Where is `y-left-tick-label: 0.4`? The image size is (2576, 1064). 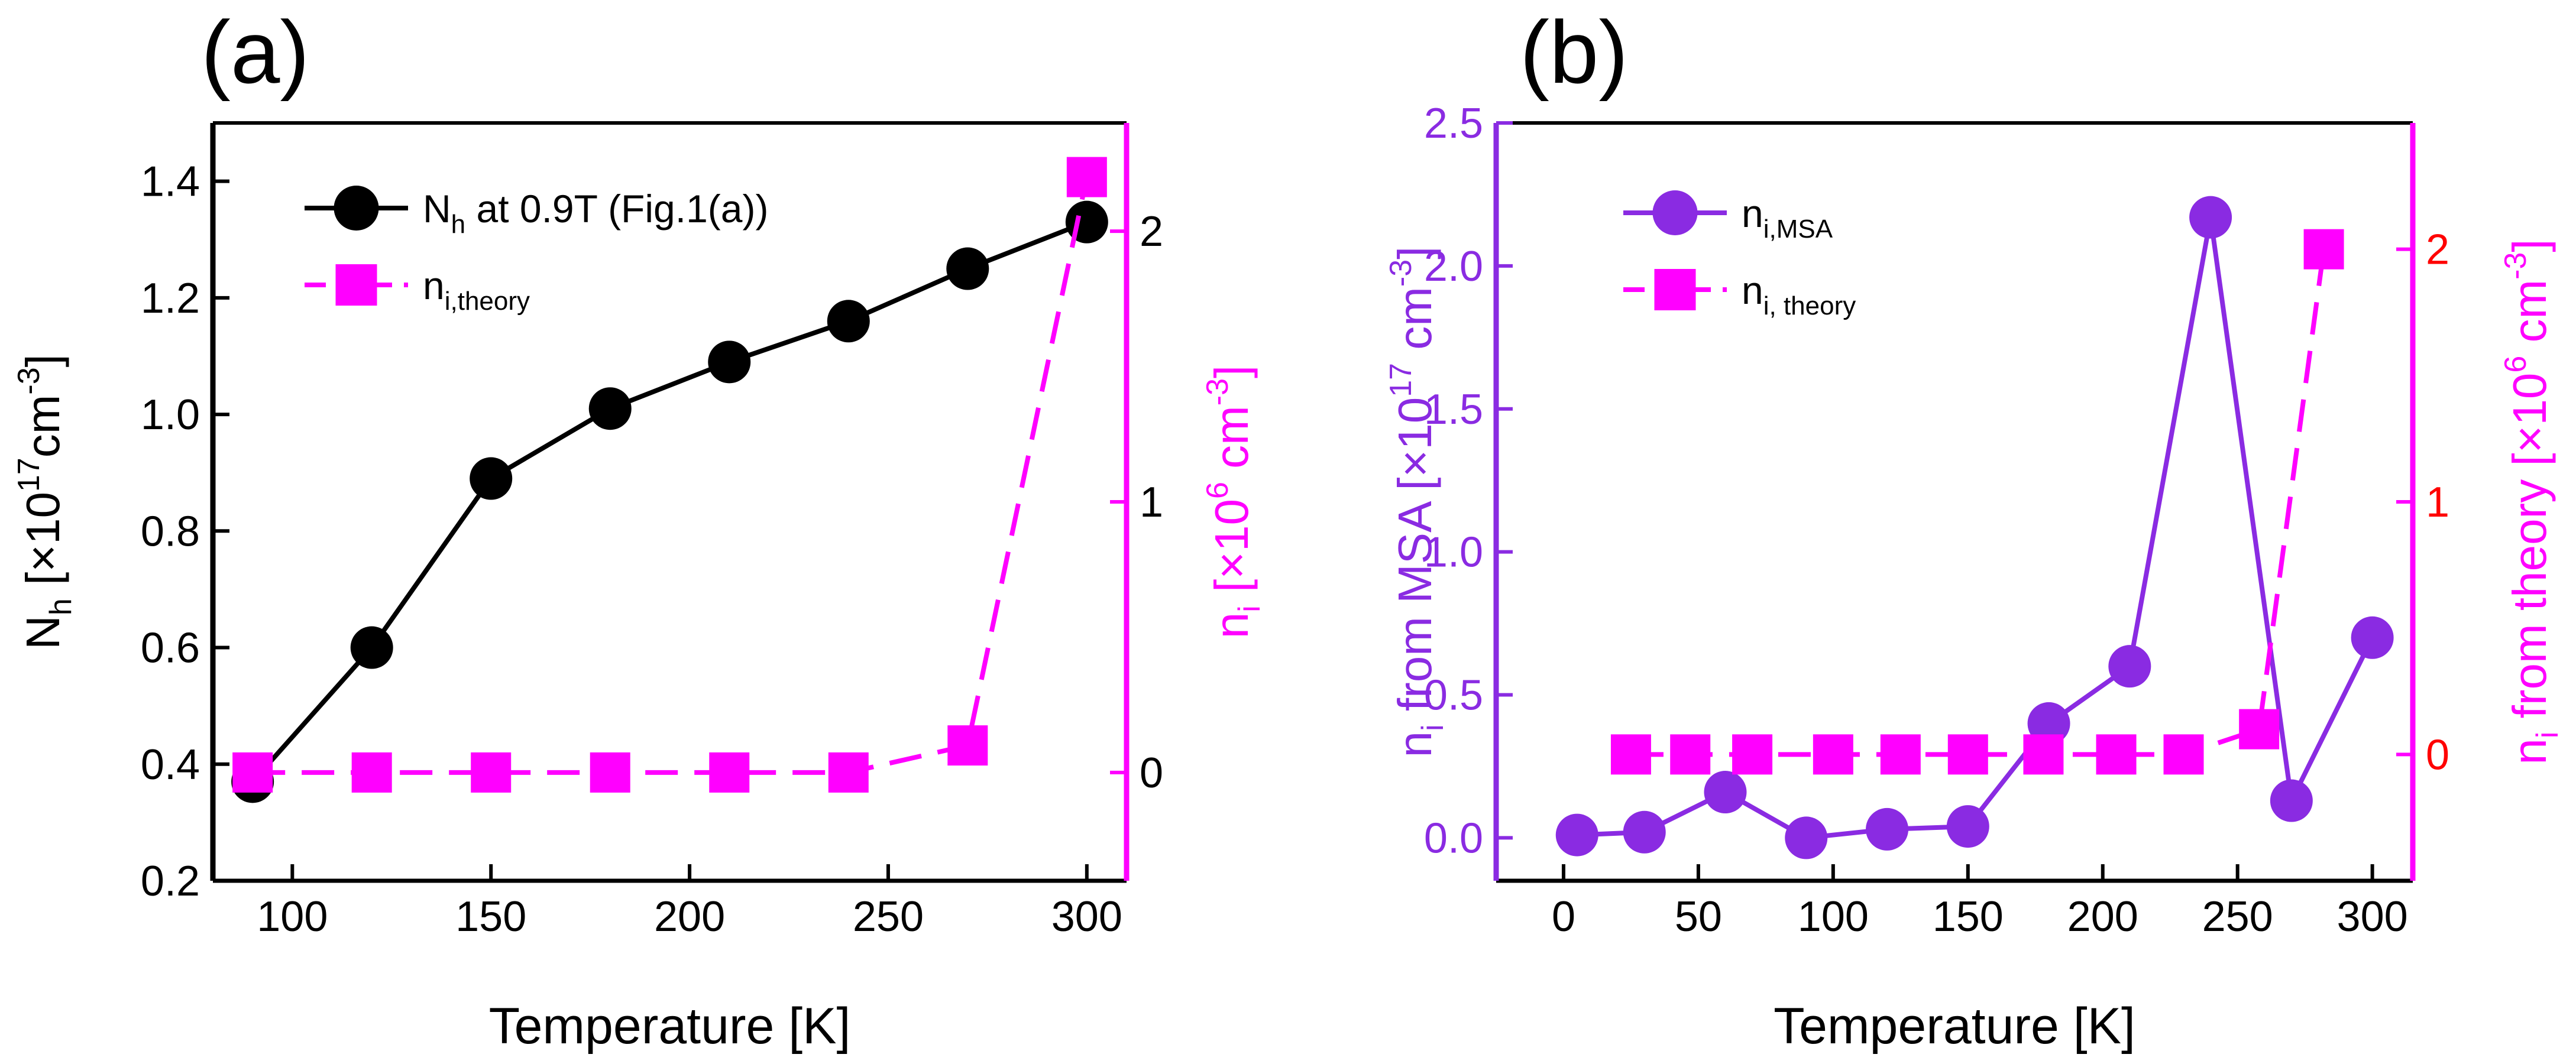 y-left-tick-label: 0.4 is located at coordinates (171, 765).